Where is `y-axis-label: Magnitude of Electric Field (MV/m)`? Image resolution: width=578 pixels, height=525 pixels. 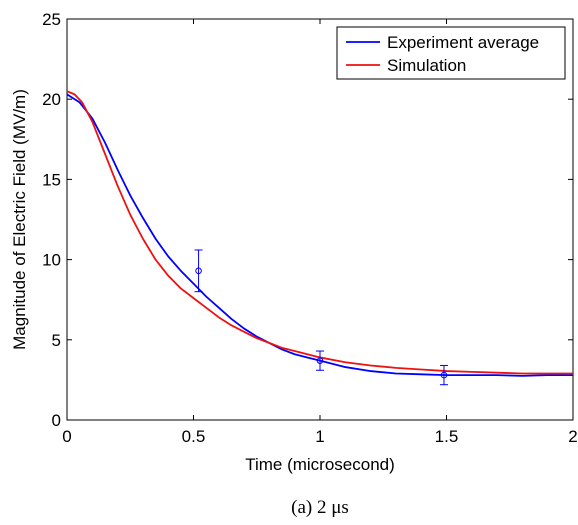
y-axis-label: Magnitude of Electric Field (MV/m) is located at coordinates (19, 219).